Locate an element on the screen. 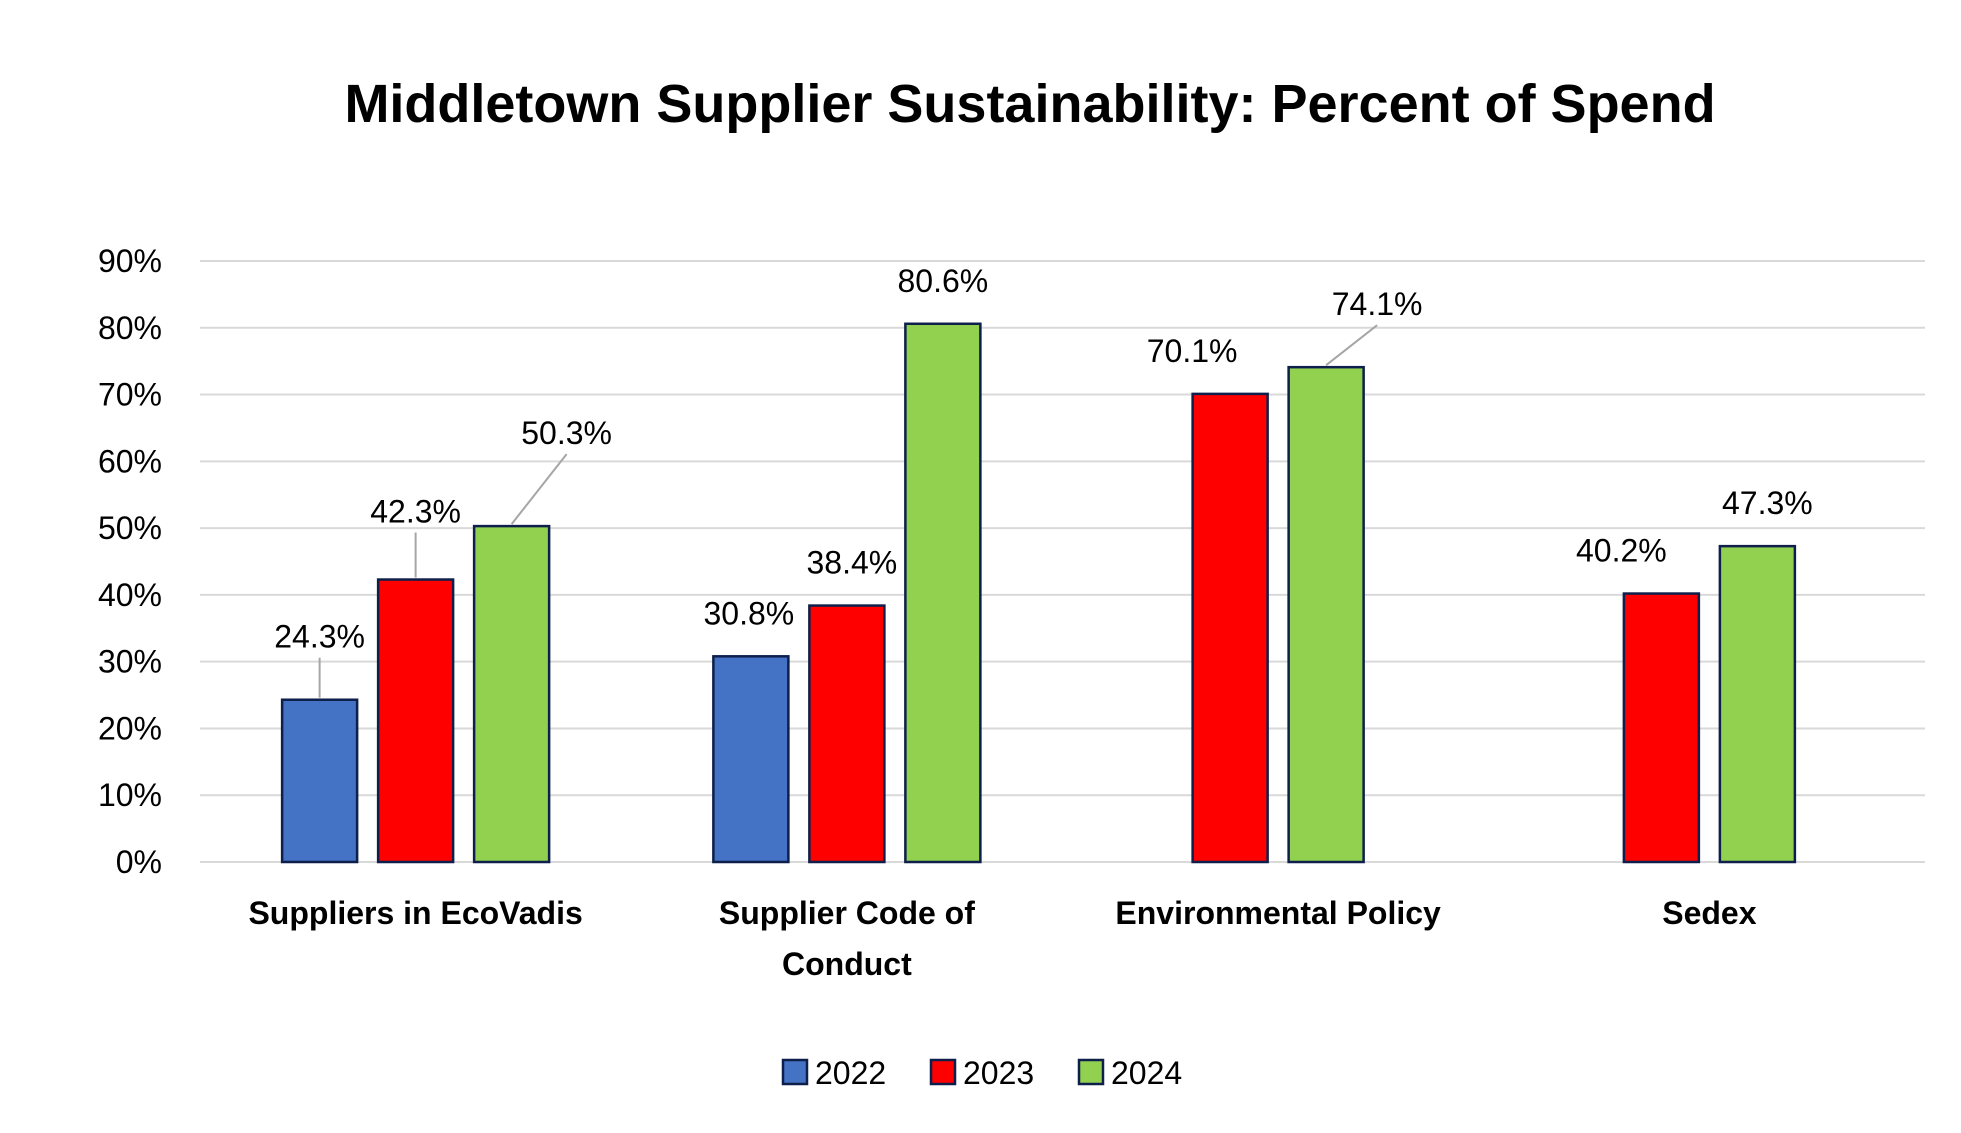  category-label-line: Supplier Code of is located at coordinates (847, 913).